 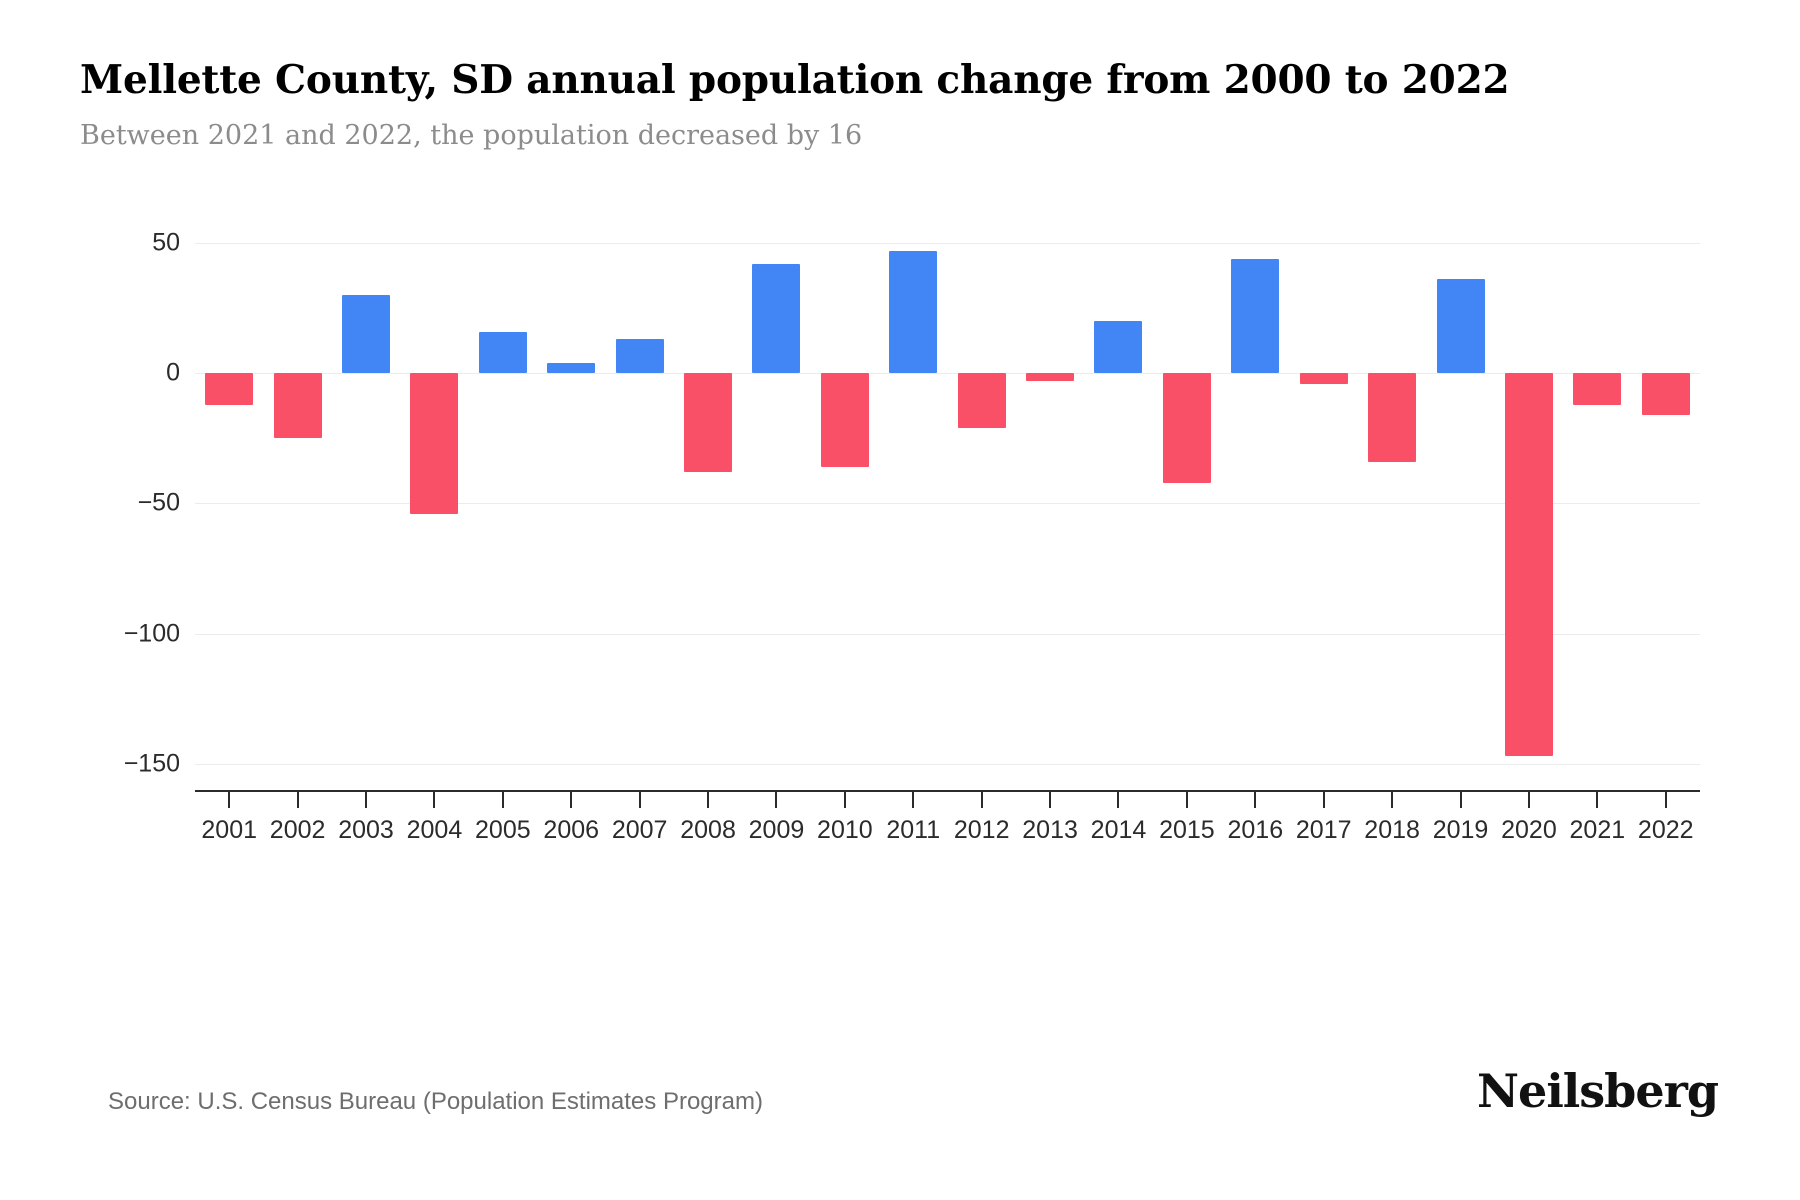 I want to click on x-label-slot: 2009, so click(x=776, y=830).